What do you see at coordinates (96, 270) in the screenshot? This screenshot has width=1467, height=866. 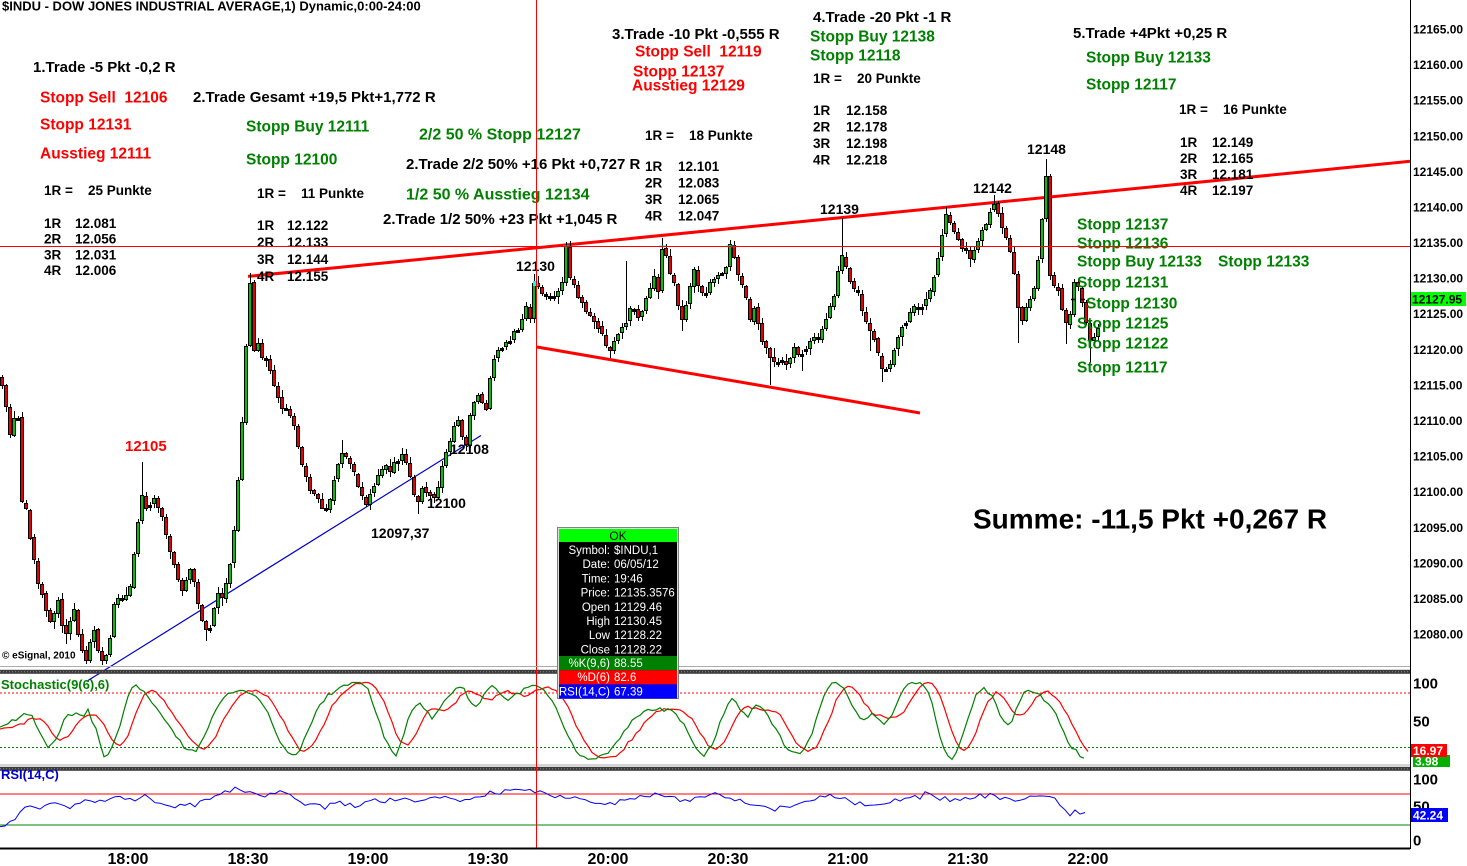 I see `svg-text: 12.006` at bounding box center [96, 270].